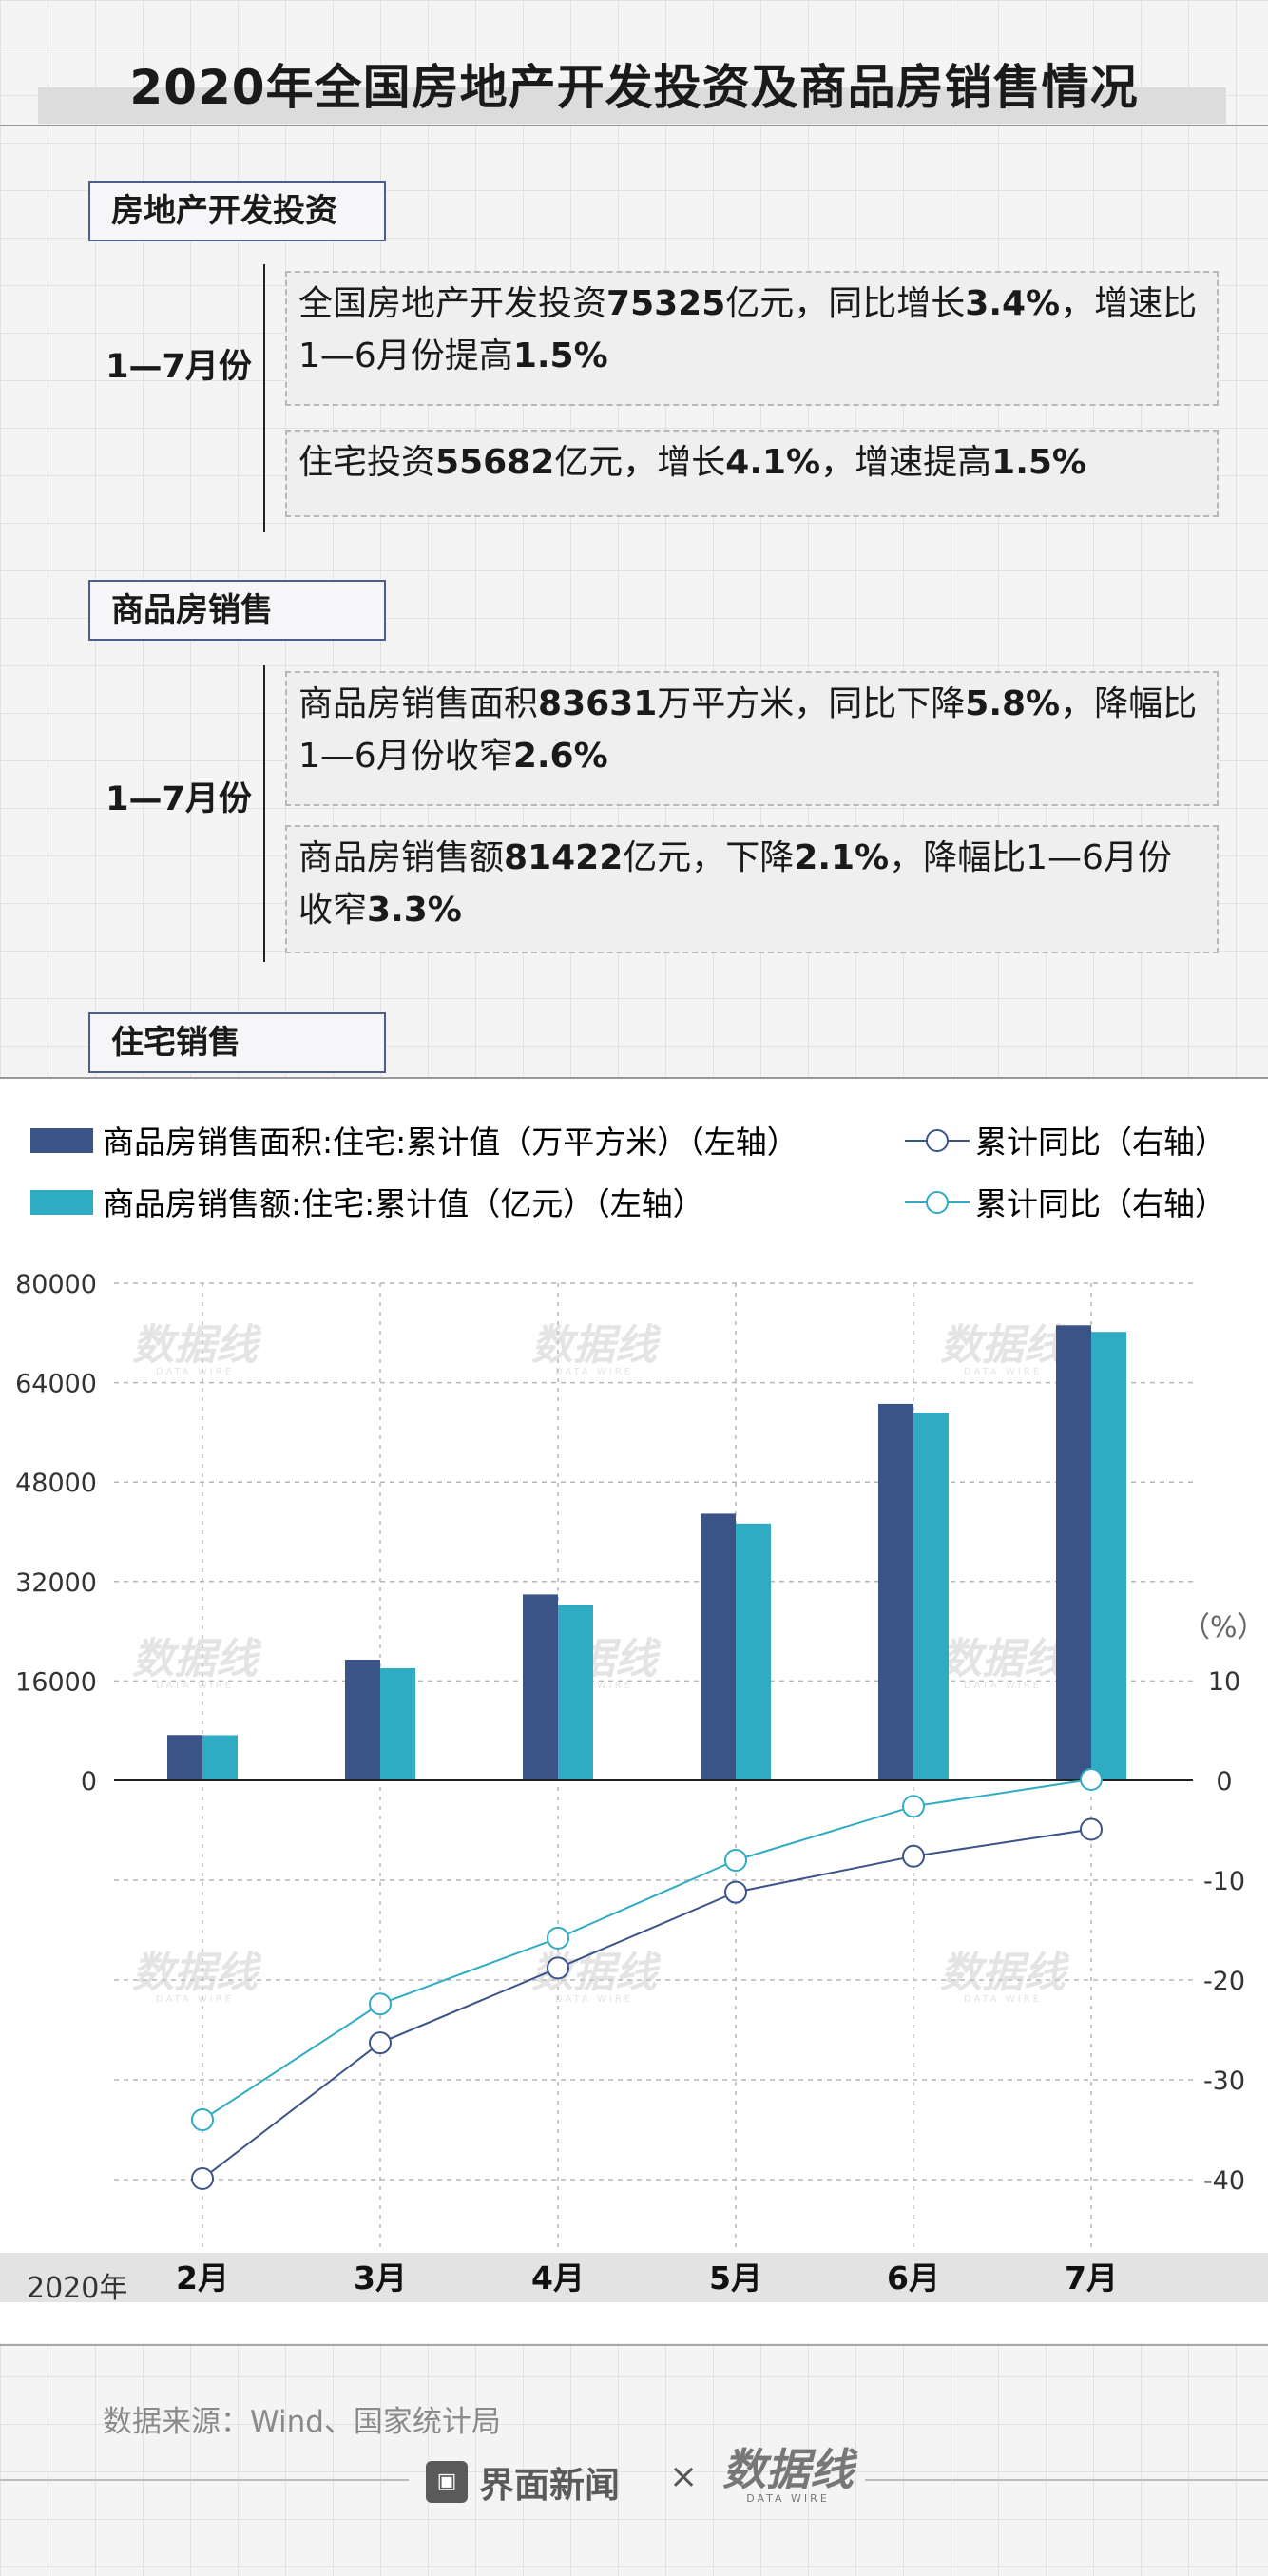 This screenshot has height=2576, width=1268. Describe the element at coordinates (414, 910) in the screenshot. I see `highlight-value: 3.3%` at that location.